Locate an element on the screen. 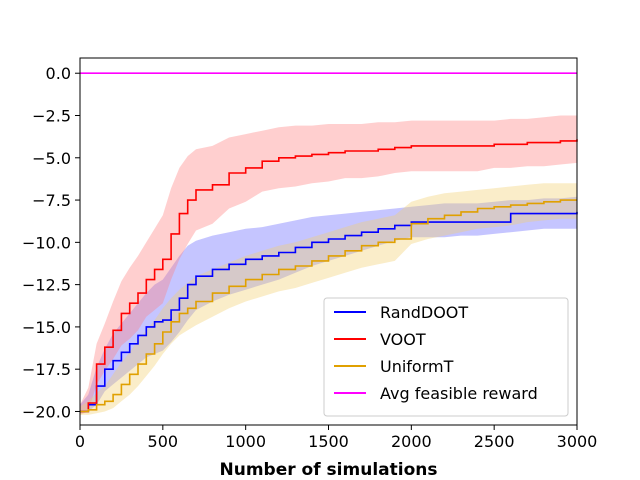  y-tick-label: −7.5 is located at coordinates (51, 200).